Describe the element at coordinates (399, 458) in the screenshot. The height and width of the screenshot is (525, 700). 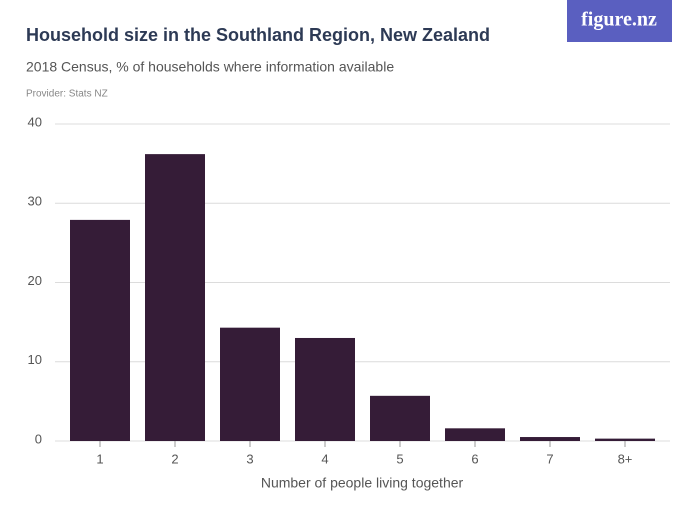
I see `x-tick-label: 5` at that location.